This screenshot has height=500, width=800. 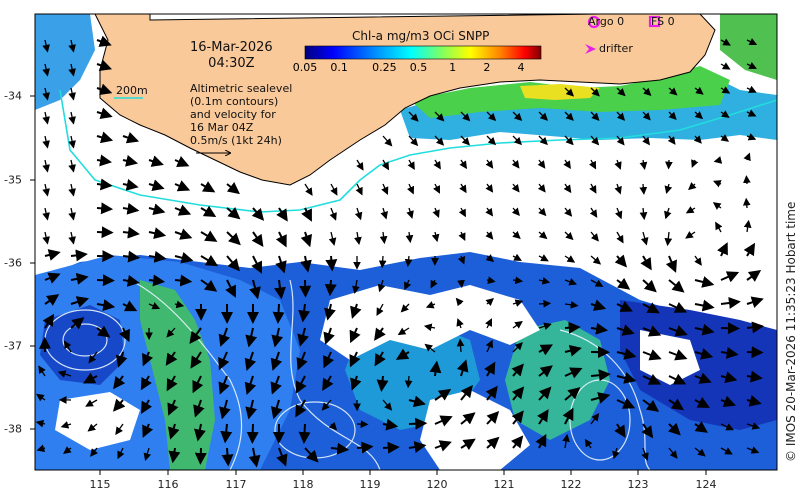 I want to click on altimetry-note-line: and velocity for, so click(x=233, y=114).